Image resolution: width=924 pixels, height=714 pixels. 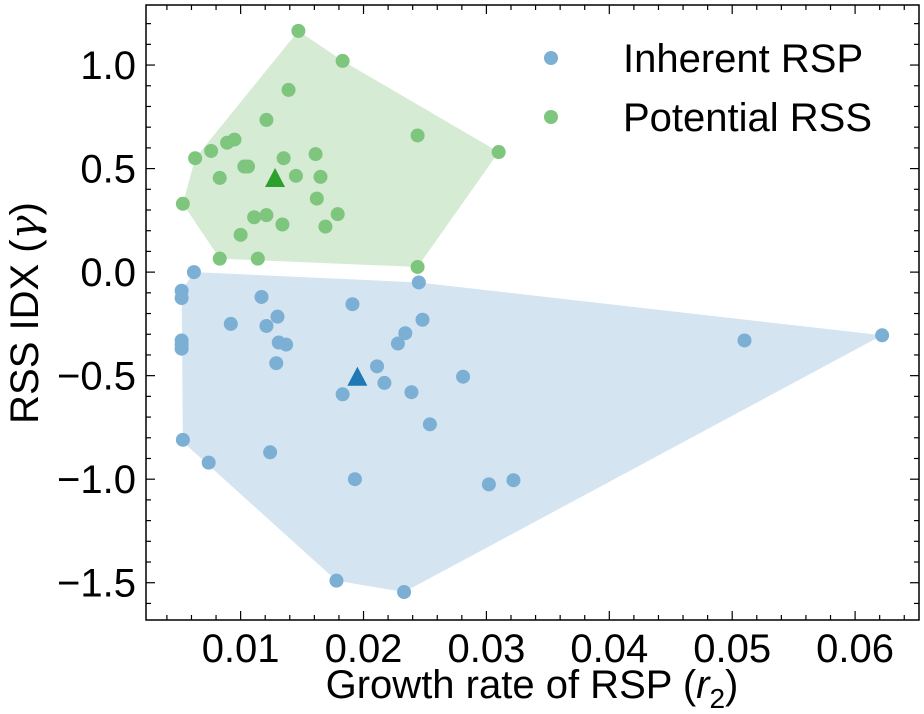 I want to click on y-tick-label-3: 0.0, so click(x=108, y=273).